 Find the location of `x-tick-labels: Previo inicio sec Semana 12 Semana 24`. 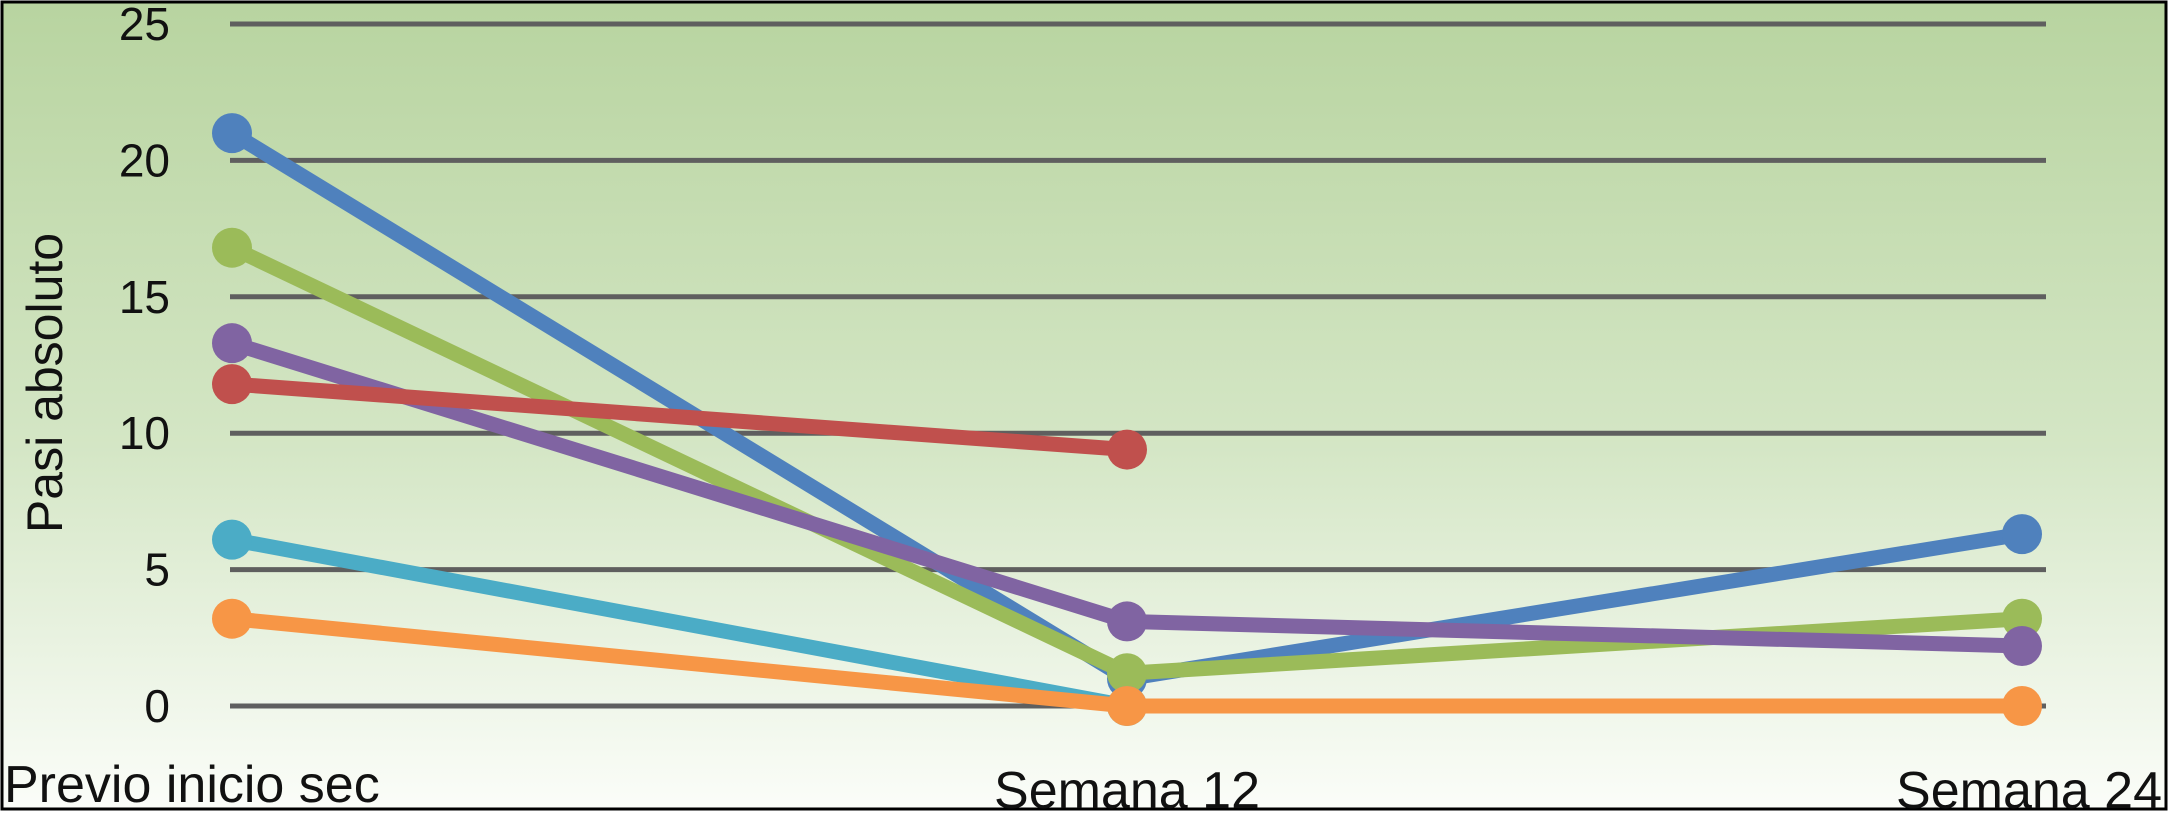

x-tick-labels: Previo inicio sec Semana 12 Semana 24 is located at coordinates (1083, 788).